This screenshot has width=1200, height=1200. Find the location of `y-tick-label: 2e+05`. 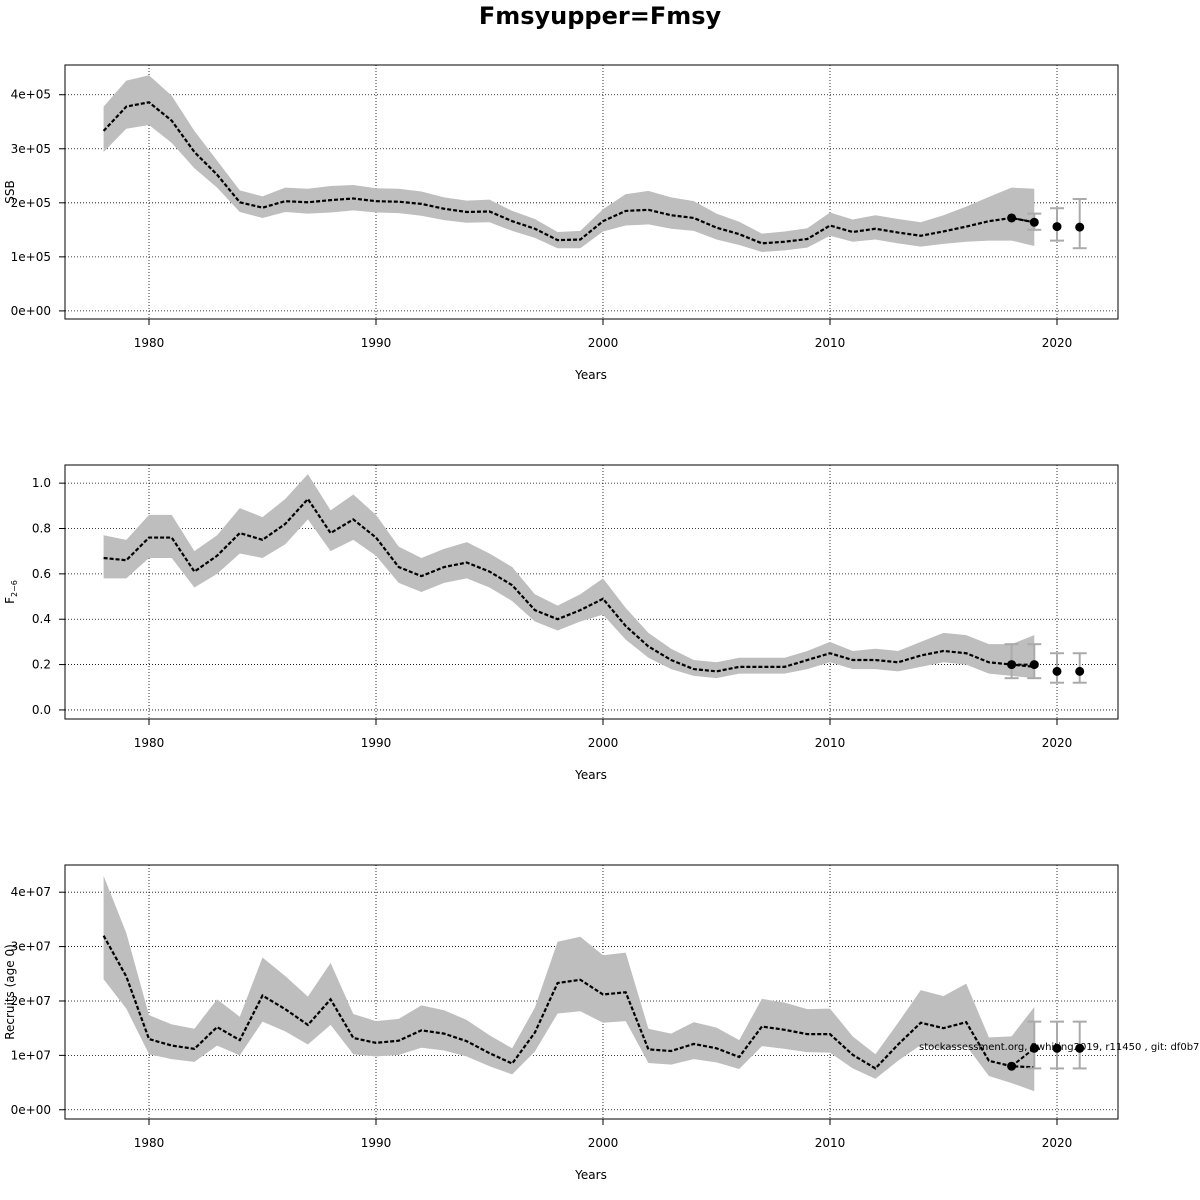

y-tick-label: 2e+05 is located at coordinates (31, 203).